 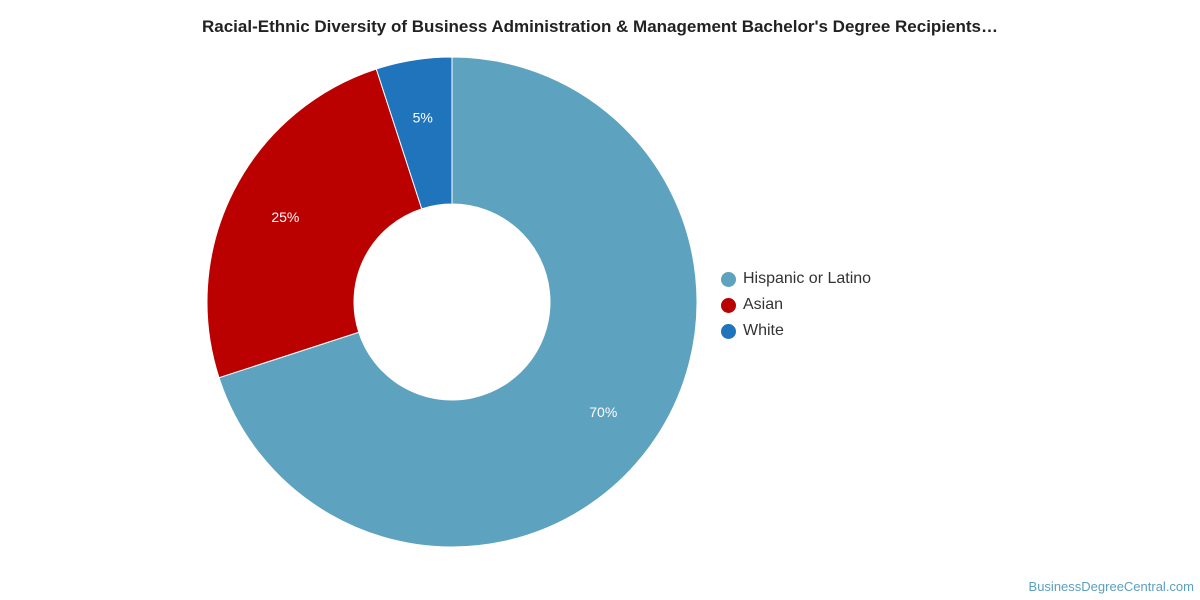 I want to click on slice-label: 25%, so click(x=285, y=217).